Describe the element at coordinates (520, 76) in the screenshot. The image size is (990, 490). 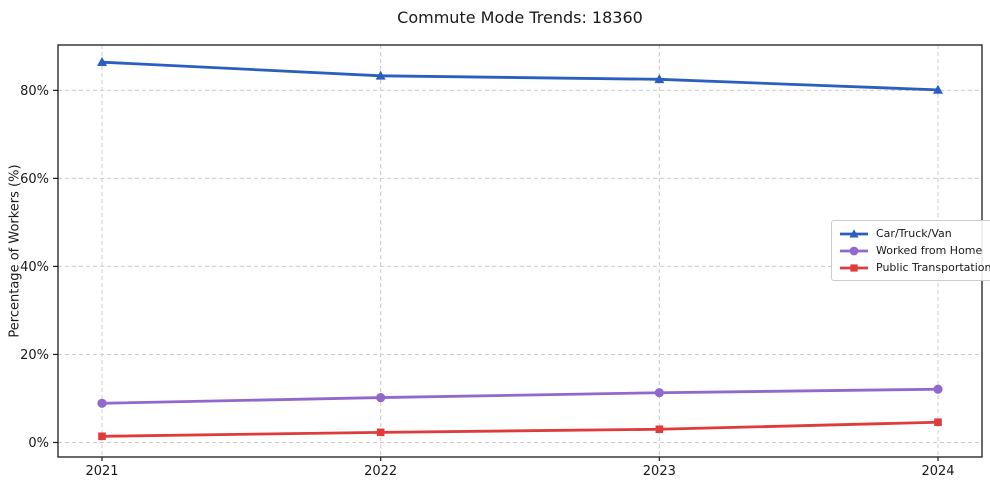
I see `series-line-car-truck-van` at that location.